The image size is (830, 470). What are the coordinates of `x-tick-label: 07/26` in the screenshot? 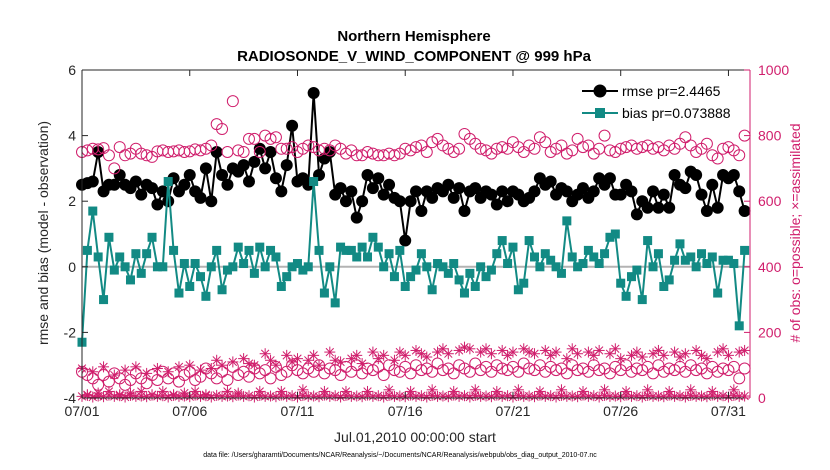 It's located at (620, 411).